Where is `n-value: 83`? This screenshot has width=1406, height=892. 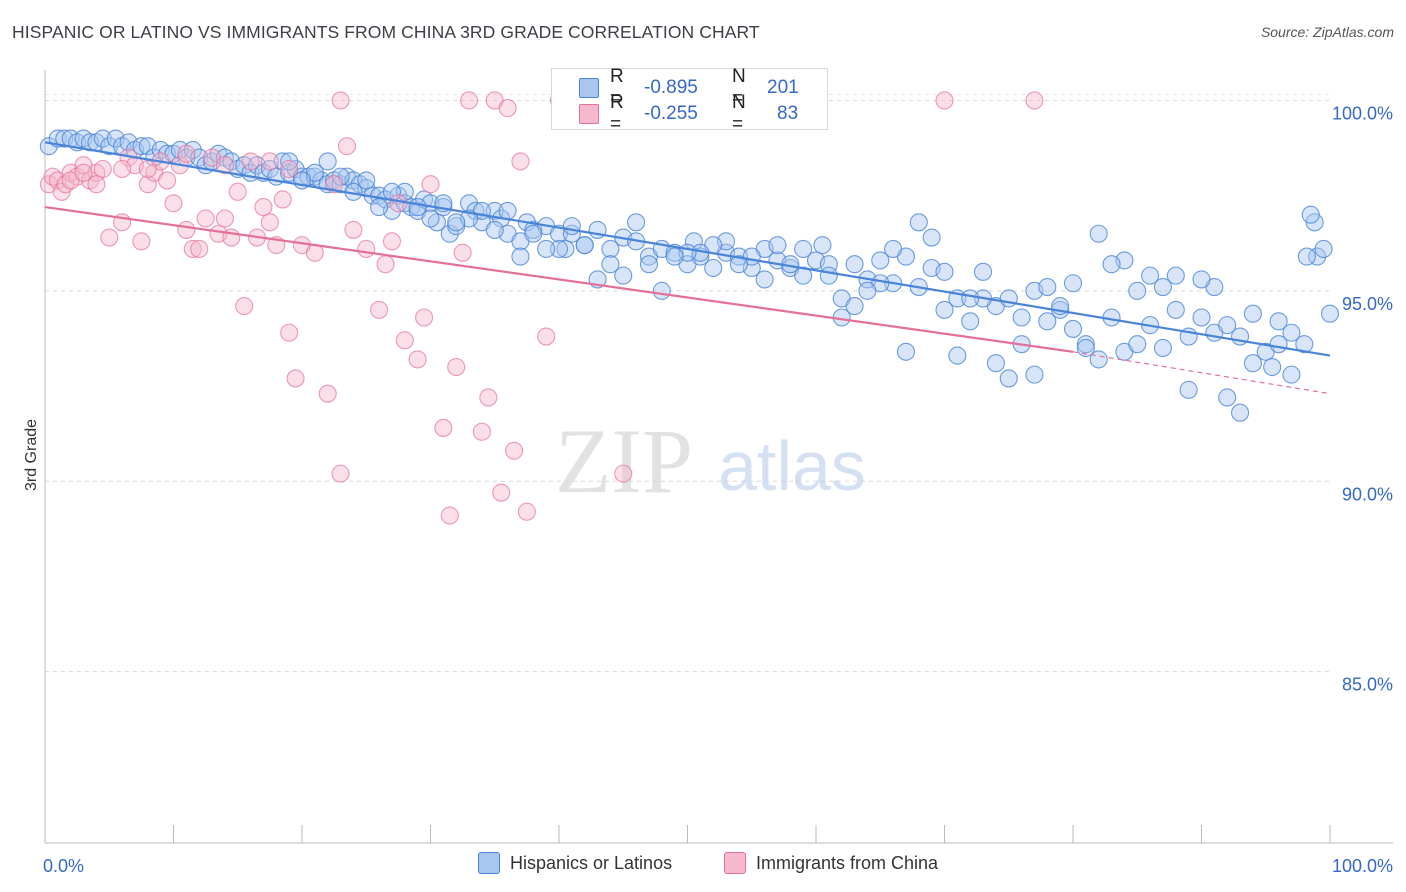 n-value: 83 is located at coordinates (788, 113).